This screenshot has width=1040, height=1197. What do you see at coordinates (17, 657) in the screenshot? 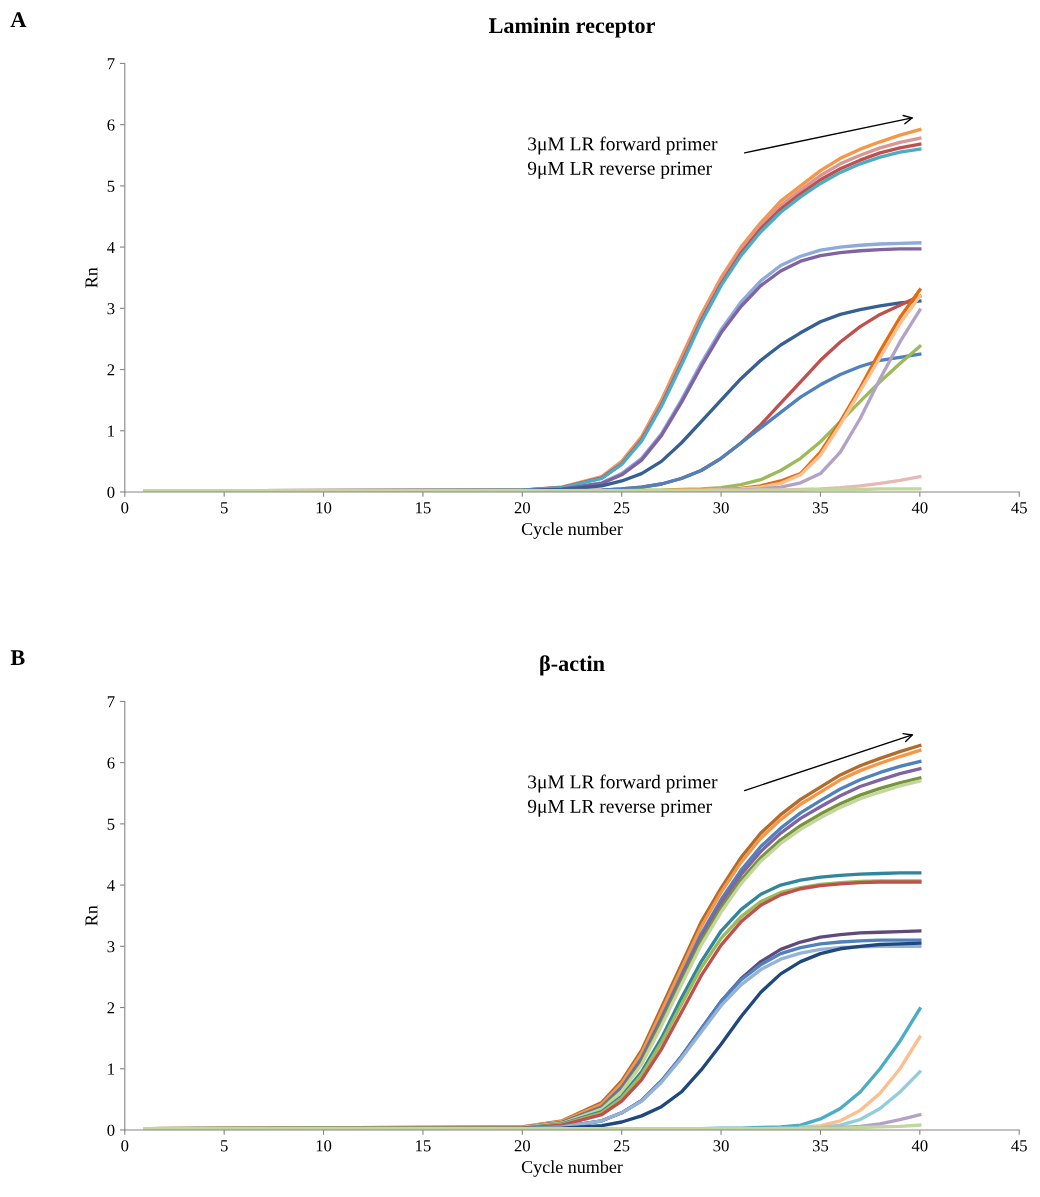
I see `text: B` at bounding box center [17, 657].